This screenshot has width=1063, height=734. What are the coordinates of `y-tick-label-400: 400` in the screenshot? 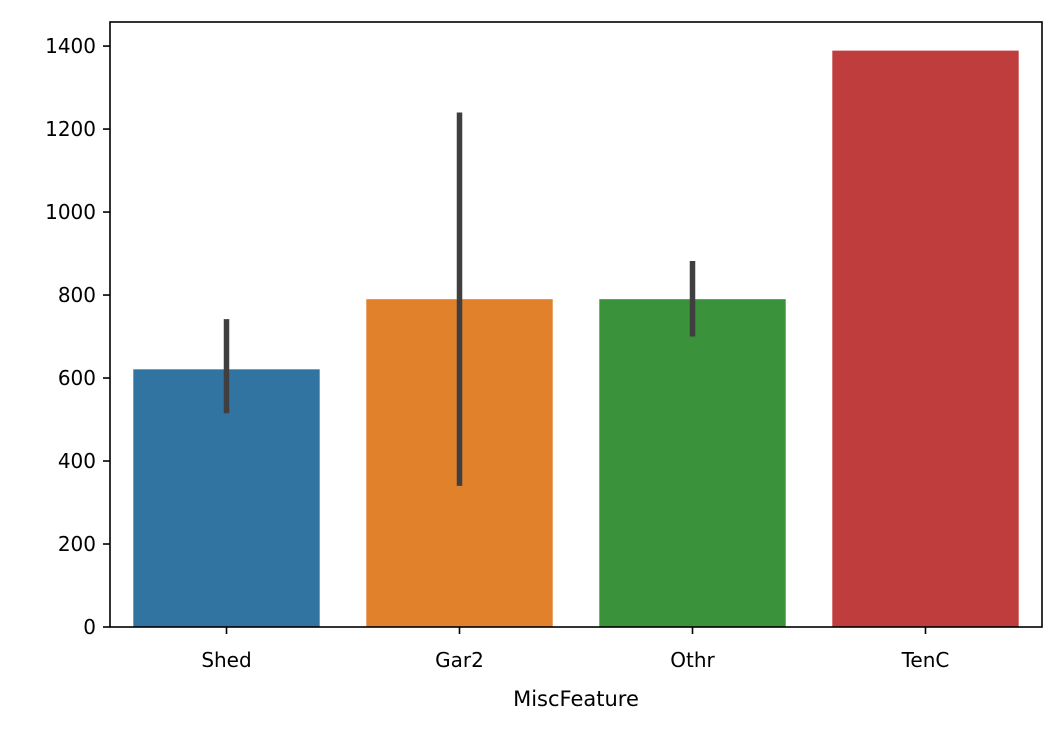 It's located at (77, 461).